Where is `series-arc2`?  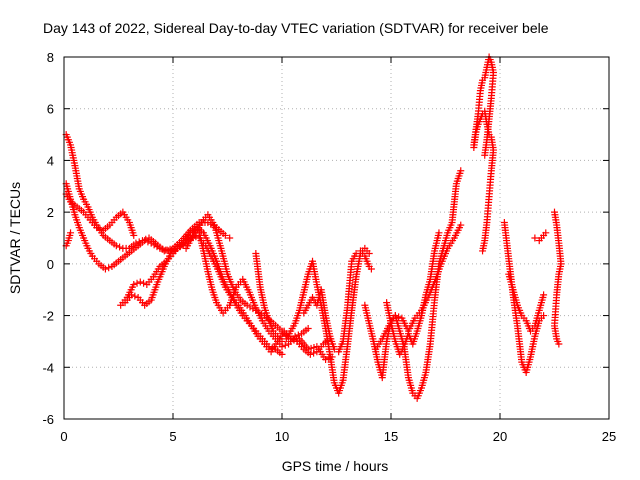
series-arc2 is located at coordinates (100, 214).